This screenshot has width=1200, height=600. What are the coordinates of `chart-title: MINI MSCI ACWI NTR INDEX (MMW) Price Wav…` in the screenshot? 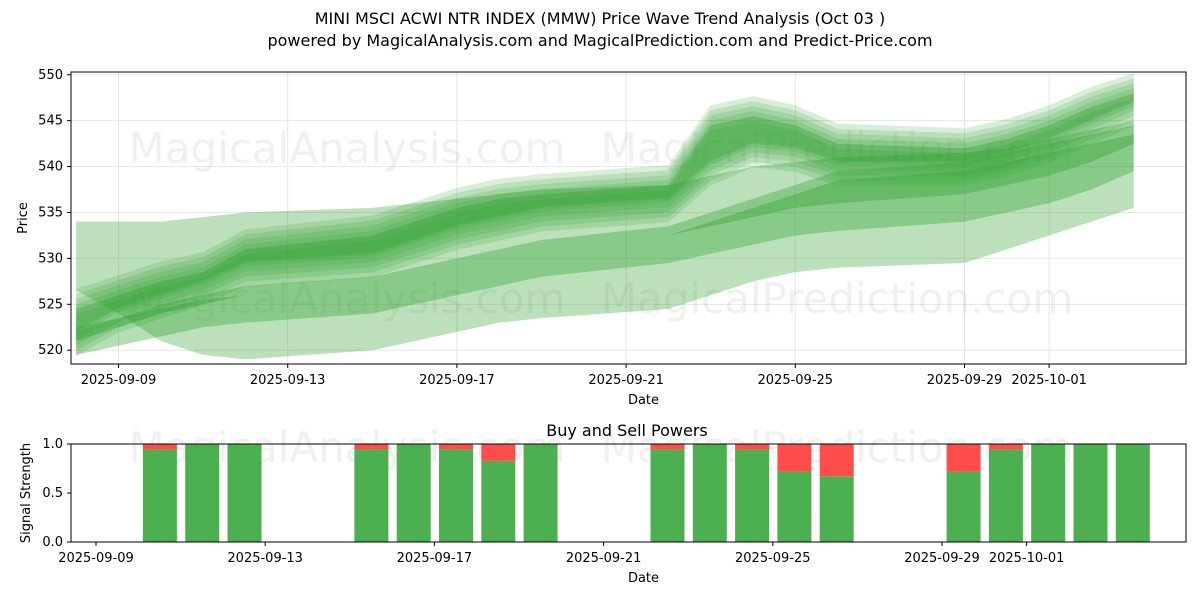 It's located at (600, 18).